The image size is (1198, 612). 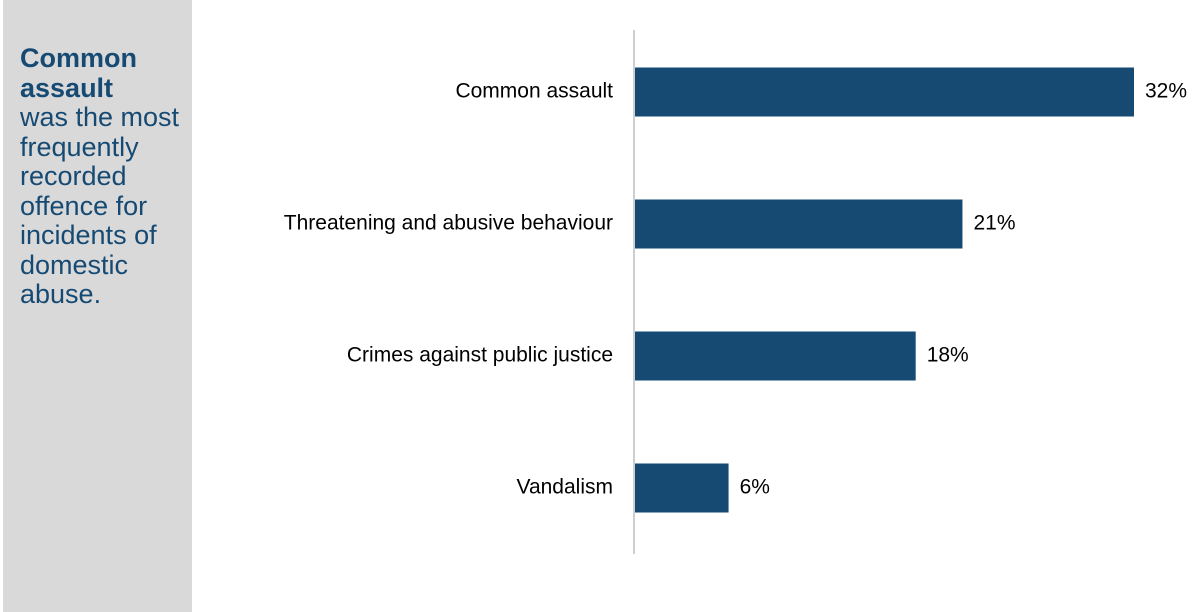 What do you see at coordinates (994, 223) in the screenshot?
I see `value-label-1: 21%` at bounding box center [994, 223].